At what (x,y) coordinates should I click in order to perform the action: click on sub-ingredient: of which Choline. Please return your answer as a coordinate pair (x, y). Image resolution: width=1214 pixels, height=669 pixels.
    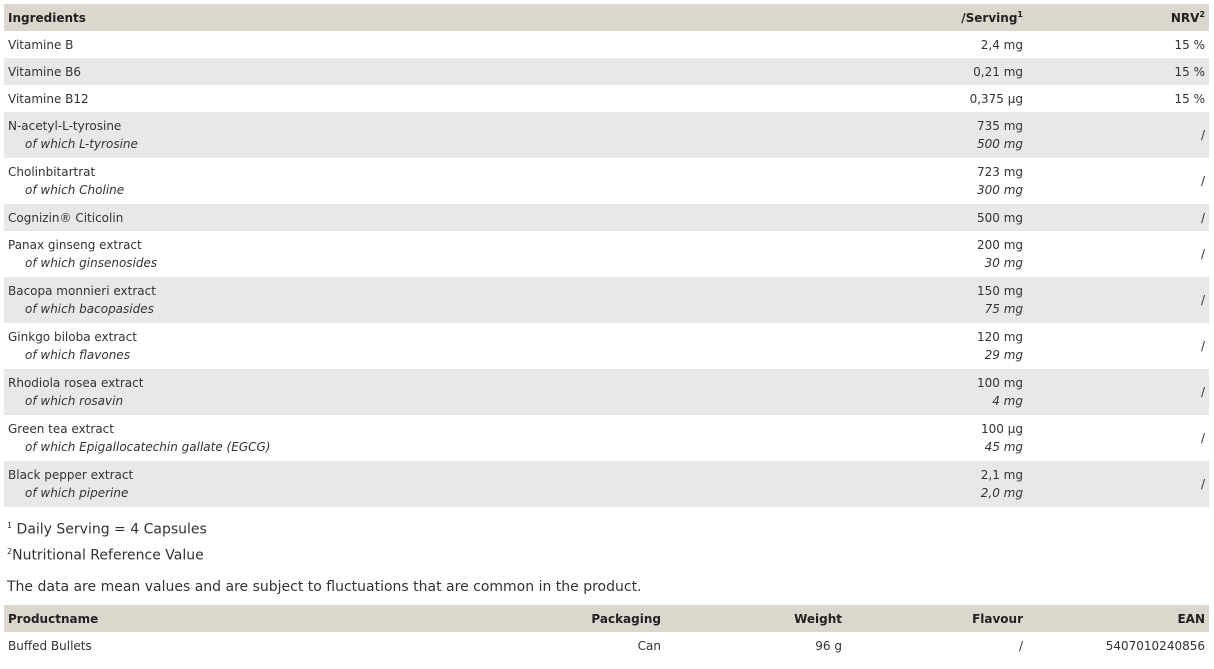
    Looking at the image, I should click on (75, 190).